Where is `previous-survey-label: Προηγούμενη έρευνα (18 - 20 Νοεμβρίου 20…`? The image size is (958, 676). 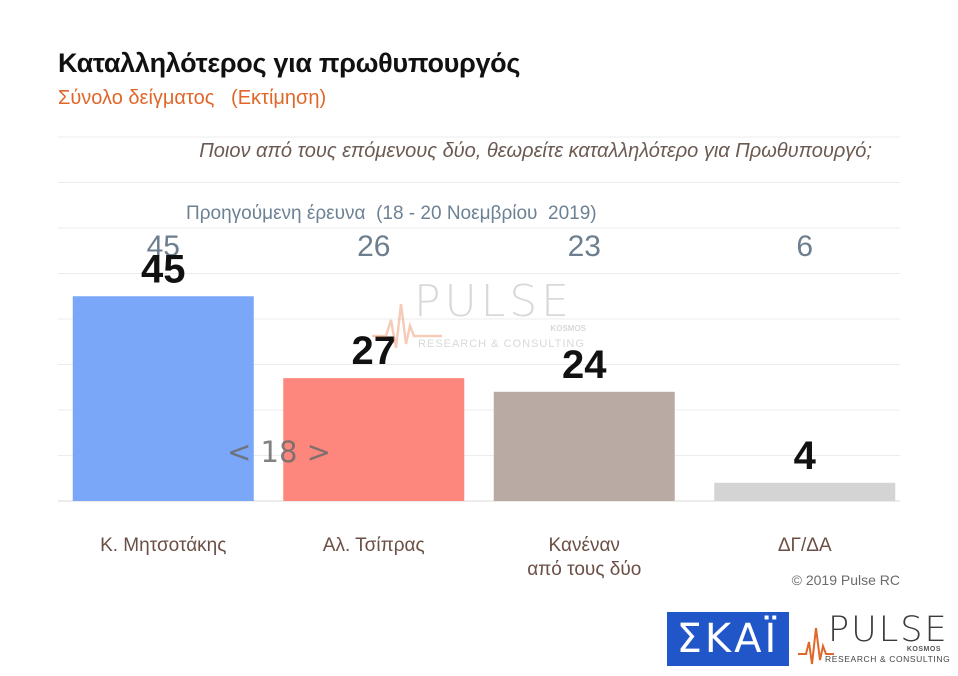 previous-survey-label: Προηγούμενη έρευνα (18 - 20 Νοεμβρίου 20… is located at coordinates (391, 213).